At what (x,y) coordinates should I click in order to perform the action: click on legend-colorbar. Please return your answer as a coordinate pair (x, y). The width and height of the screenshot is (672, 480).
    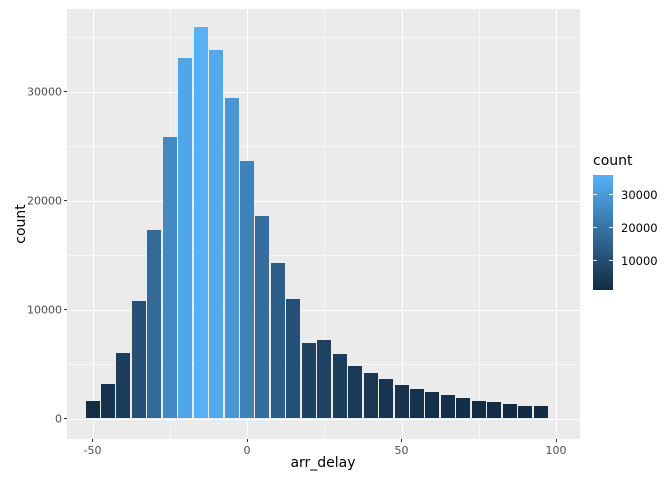
    Looking at the image, I should click on (603, 232).